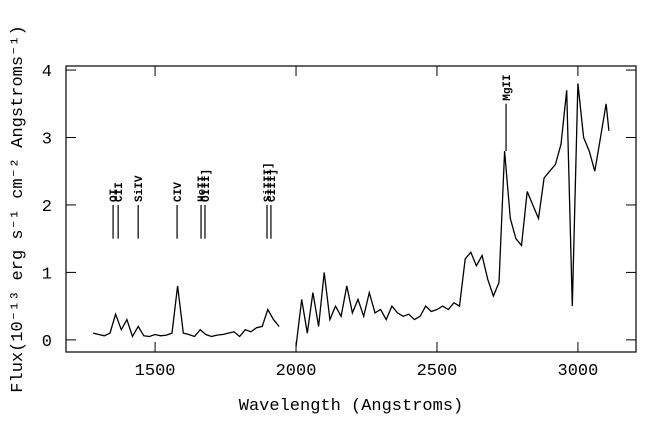  I want to click on y-tick-label: 2, so click(47, 207).